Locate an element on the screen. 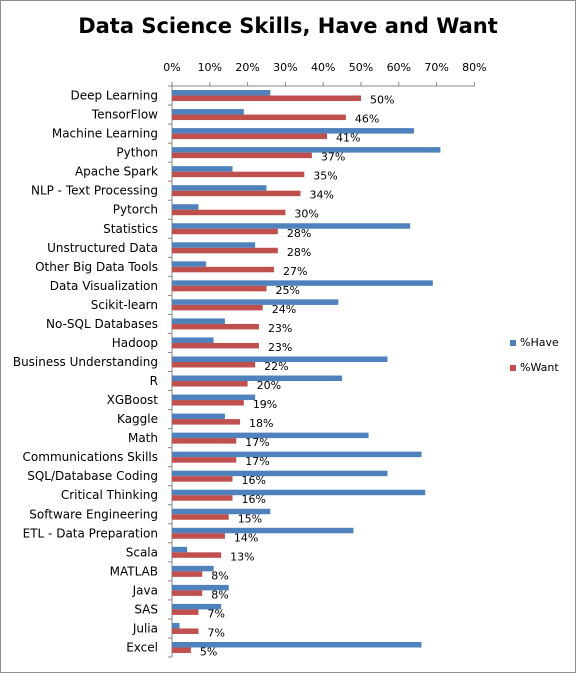 The height and width of the screenshot is (673, 576). category-label: ETL - Data Preparation is located at coordinates (90, 533).